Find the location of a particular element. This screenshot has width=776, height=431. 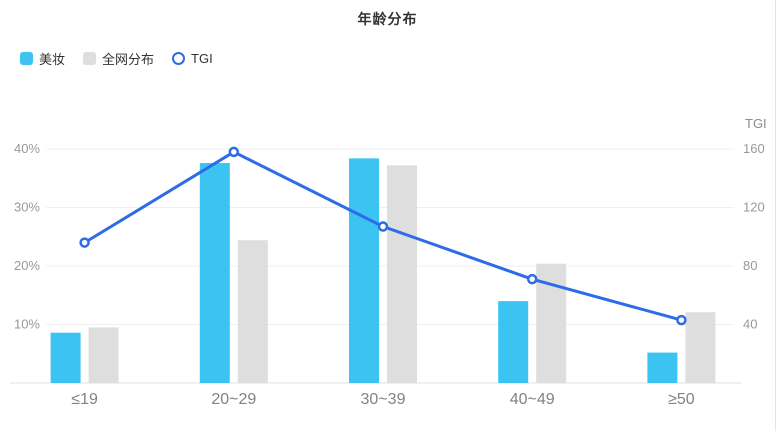

x-axis-category-label: 20~29 is located at coordinates (233, 399).